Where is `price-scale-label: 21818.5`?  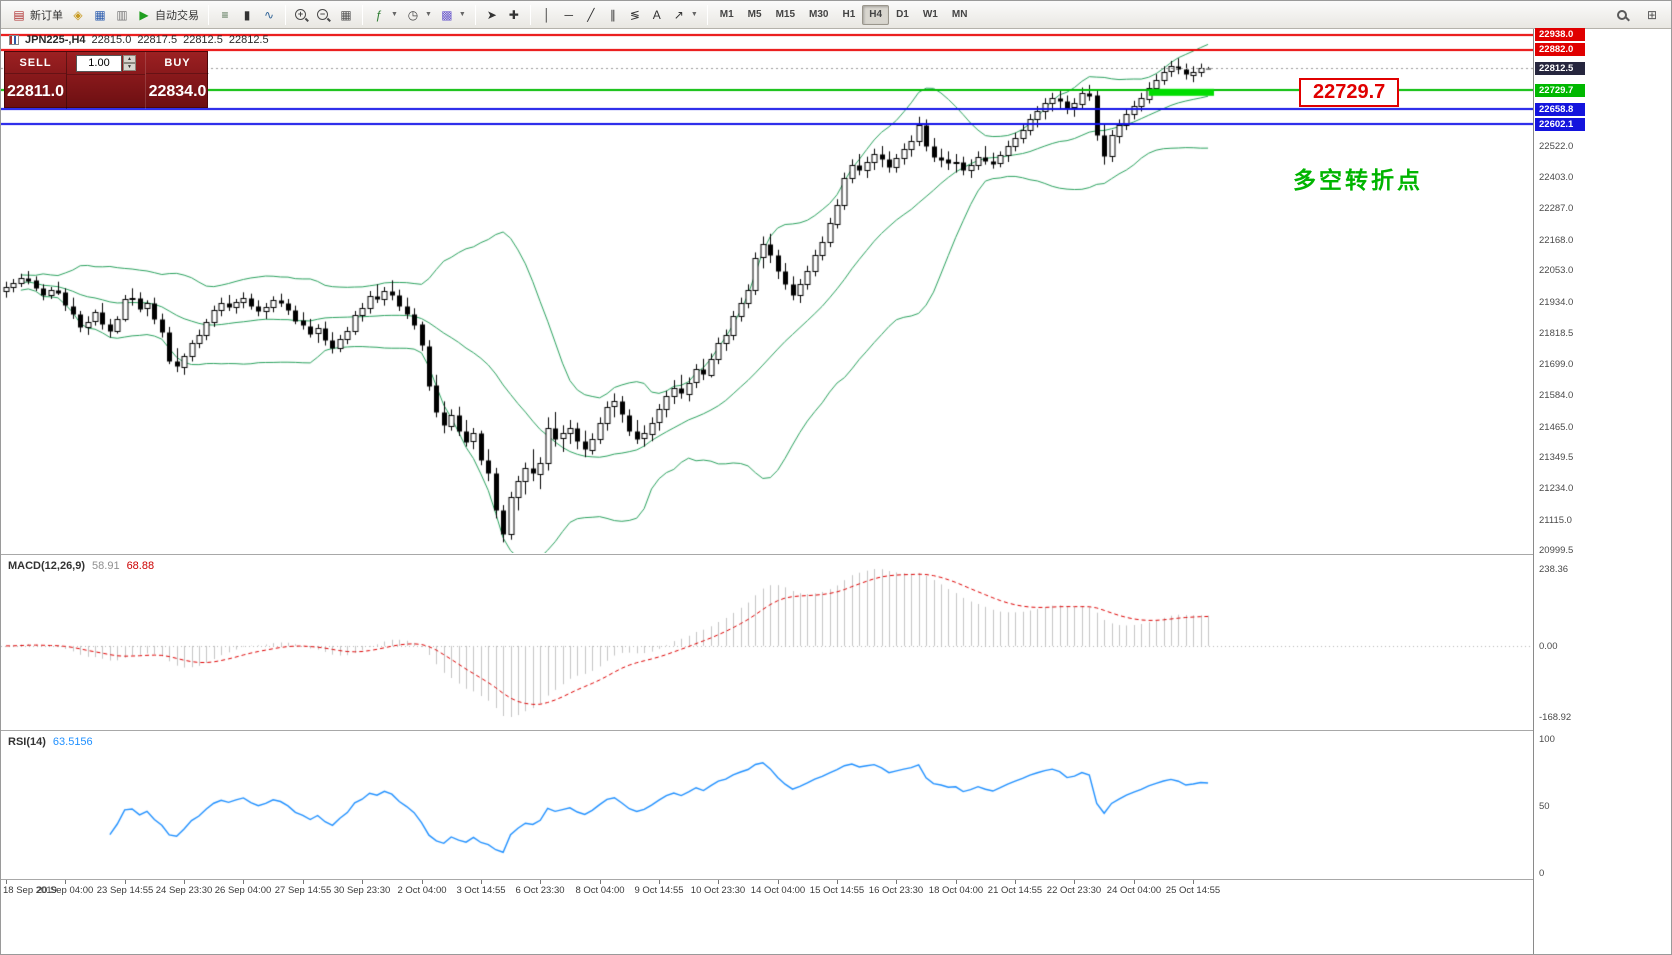 price-scale-label: 21818.5 is located at coordinates (1556, 333).